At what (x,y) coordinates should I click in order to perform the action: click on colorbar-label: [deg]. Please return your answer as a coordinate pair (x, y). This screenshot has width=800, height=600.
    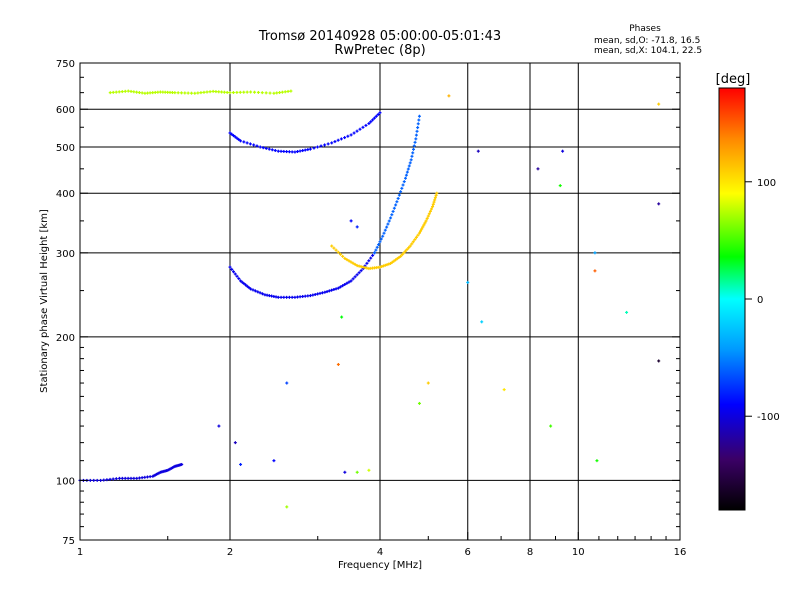
    Looking at the image, I should click on (733, 79).